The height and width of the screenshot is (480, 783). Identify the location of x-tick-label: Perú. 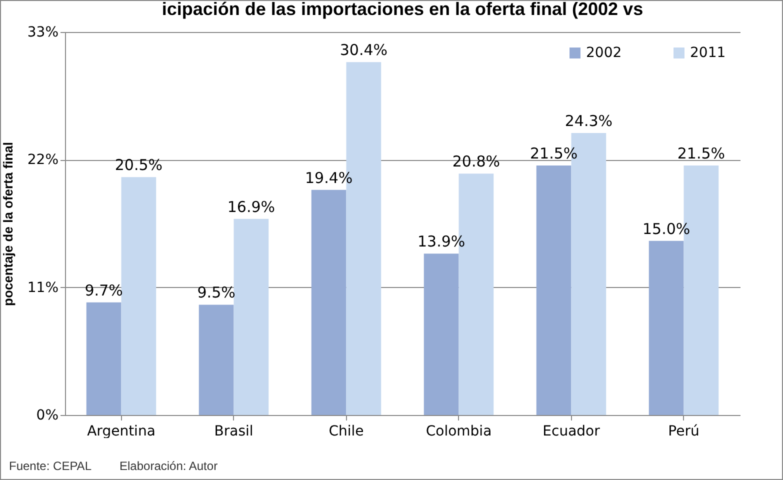
(684, 432).